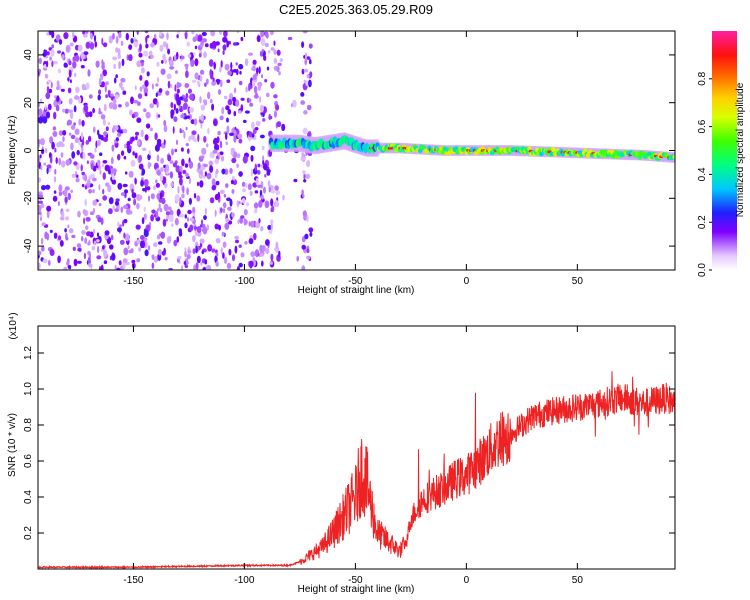 The height and width of the screenshot is (600, 750). I want to click on signal-core, so click(541, 154).